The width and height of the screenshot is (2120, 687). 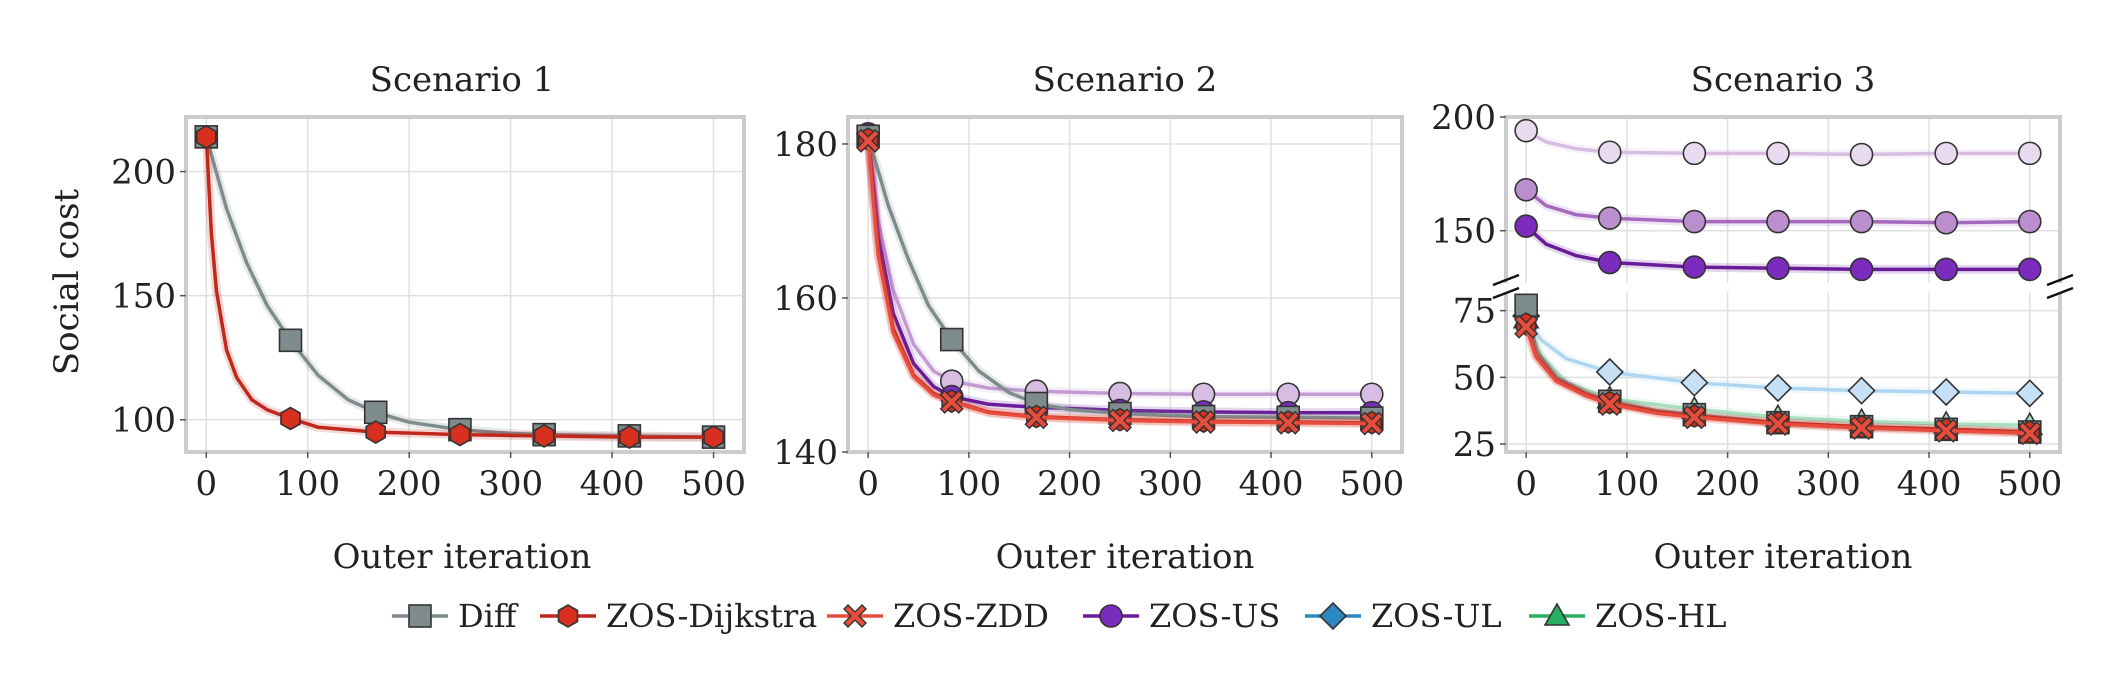 I want to click on legend-item-zos-ul: ZOS-UL, so click(x=1403, y=616).